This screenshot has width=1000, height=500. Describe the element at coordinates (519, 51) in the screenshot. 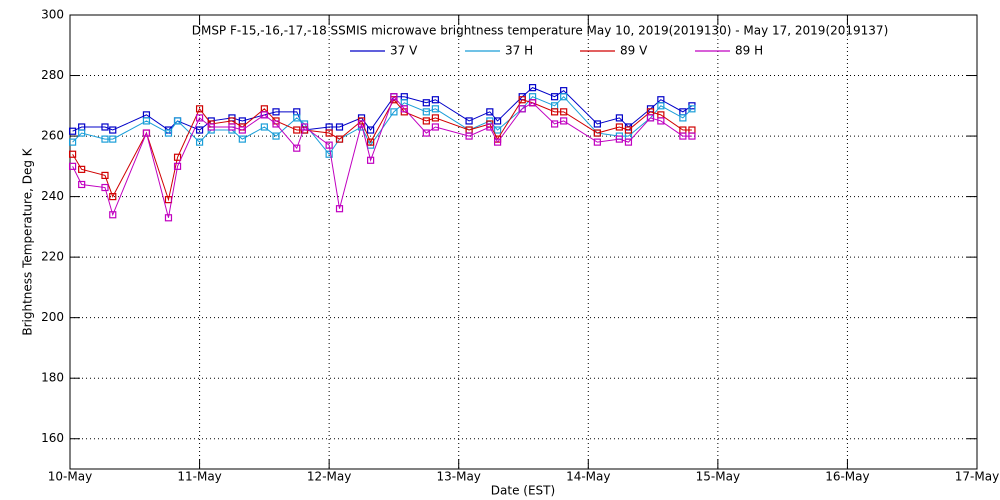

I see `legend-label: 37 H` at that location.